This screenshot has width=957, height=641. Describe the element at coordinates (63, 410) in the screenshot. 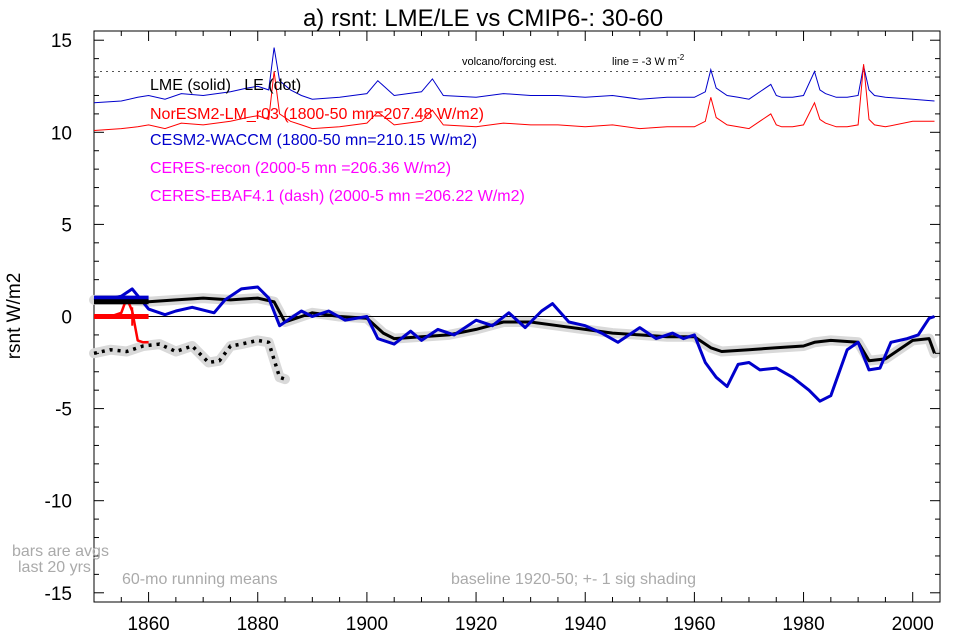

I see `y-tick-label: -5` at that location.